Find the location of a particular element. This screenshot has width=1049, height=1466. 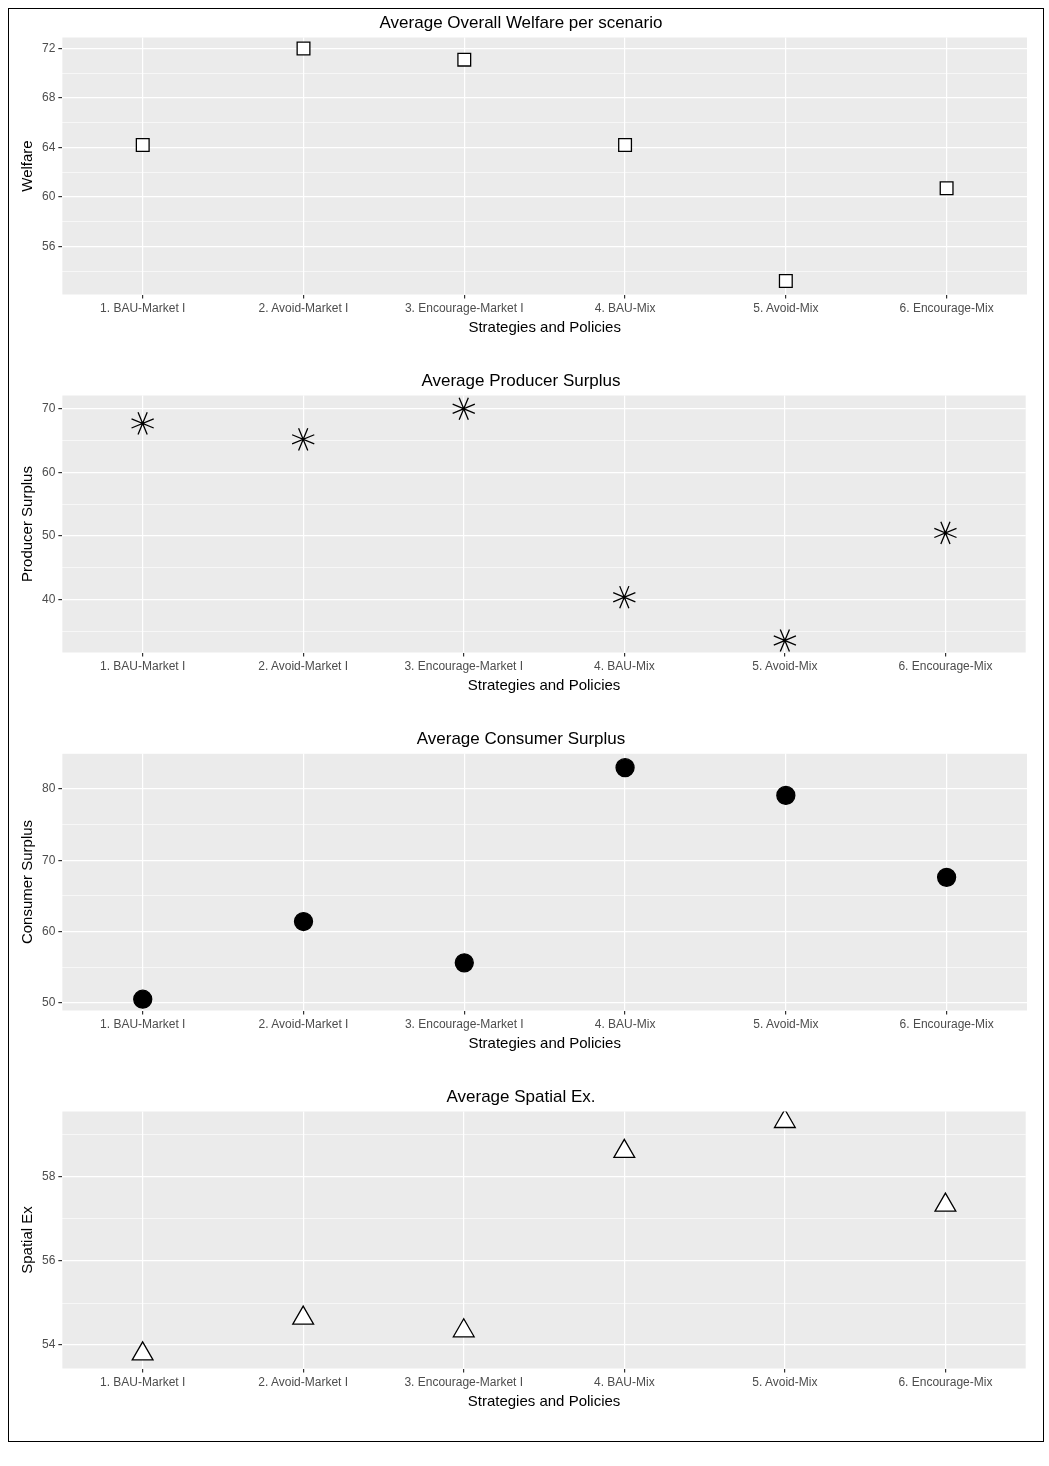

y-axis-title: Consumer Surplus is located at coordinates (27, 882).